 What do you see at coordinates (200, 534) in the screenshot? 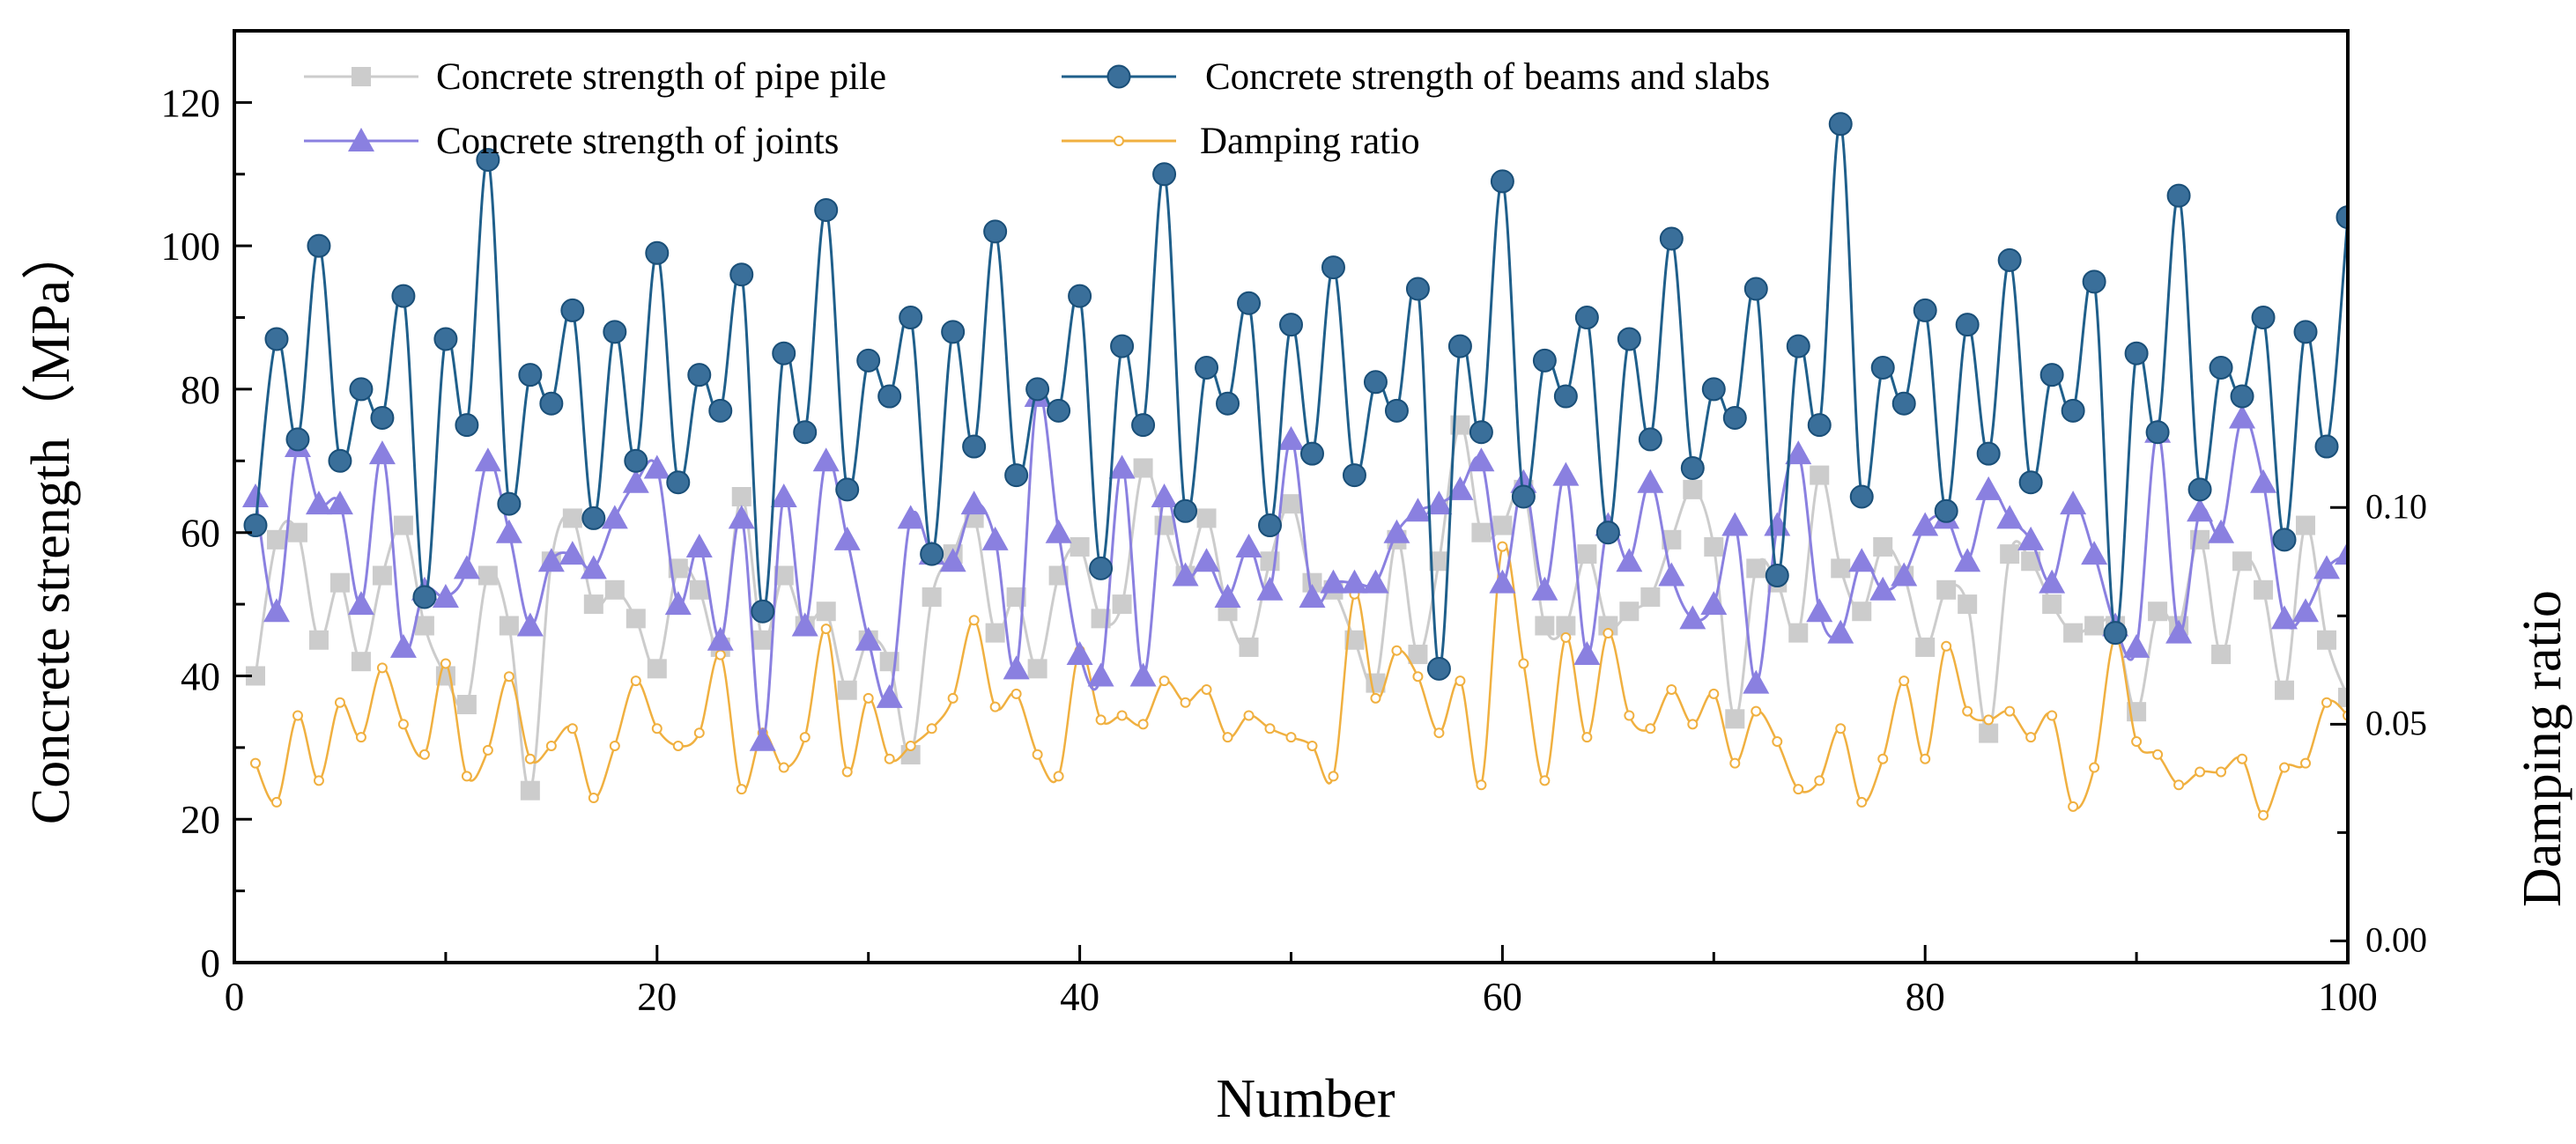
I see `y-tick-label: 60` at bounding box center [200, 534].